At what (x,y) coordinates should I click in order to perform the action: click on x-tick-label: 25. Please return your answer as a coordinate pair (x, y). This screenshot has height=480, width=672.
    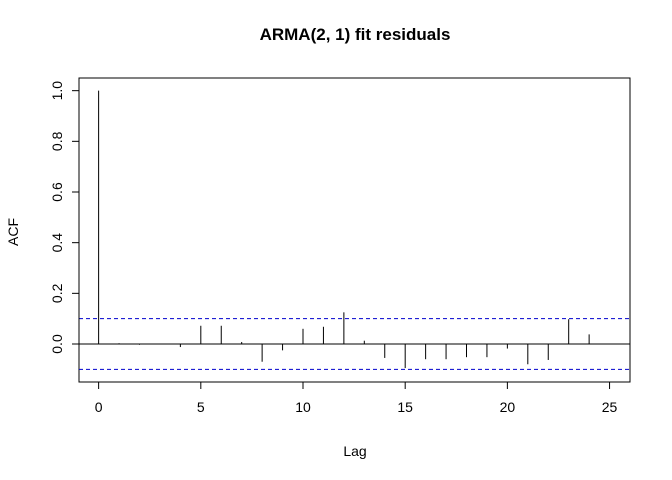
    Looking at the image, I should click on (610, 407).